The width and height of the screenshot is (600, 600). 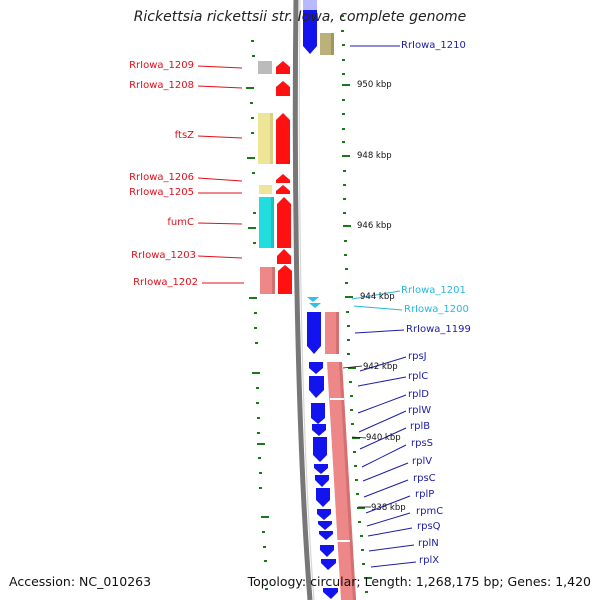 I want to click on tick-label-944: 944 kbp, so click(x=377, y=297).